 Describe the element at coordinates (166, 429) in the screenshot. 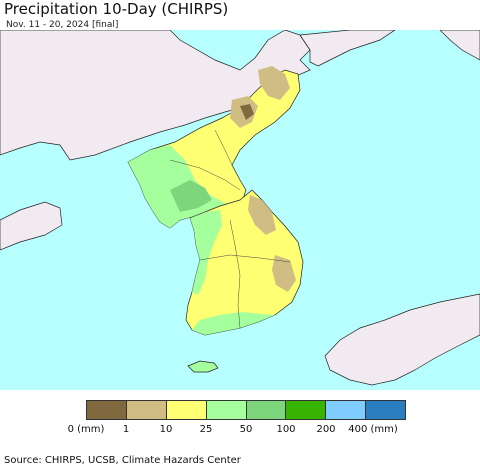

I see `legend-tick-2: 10` at that location.